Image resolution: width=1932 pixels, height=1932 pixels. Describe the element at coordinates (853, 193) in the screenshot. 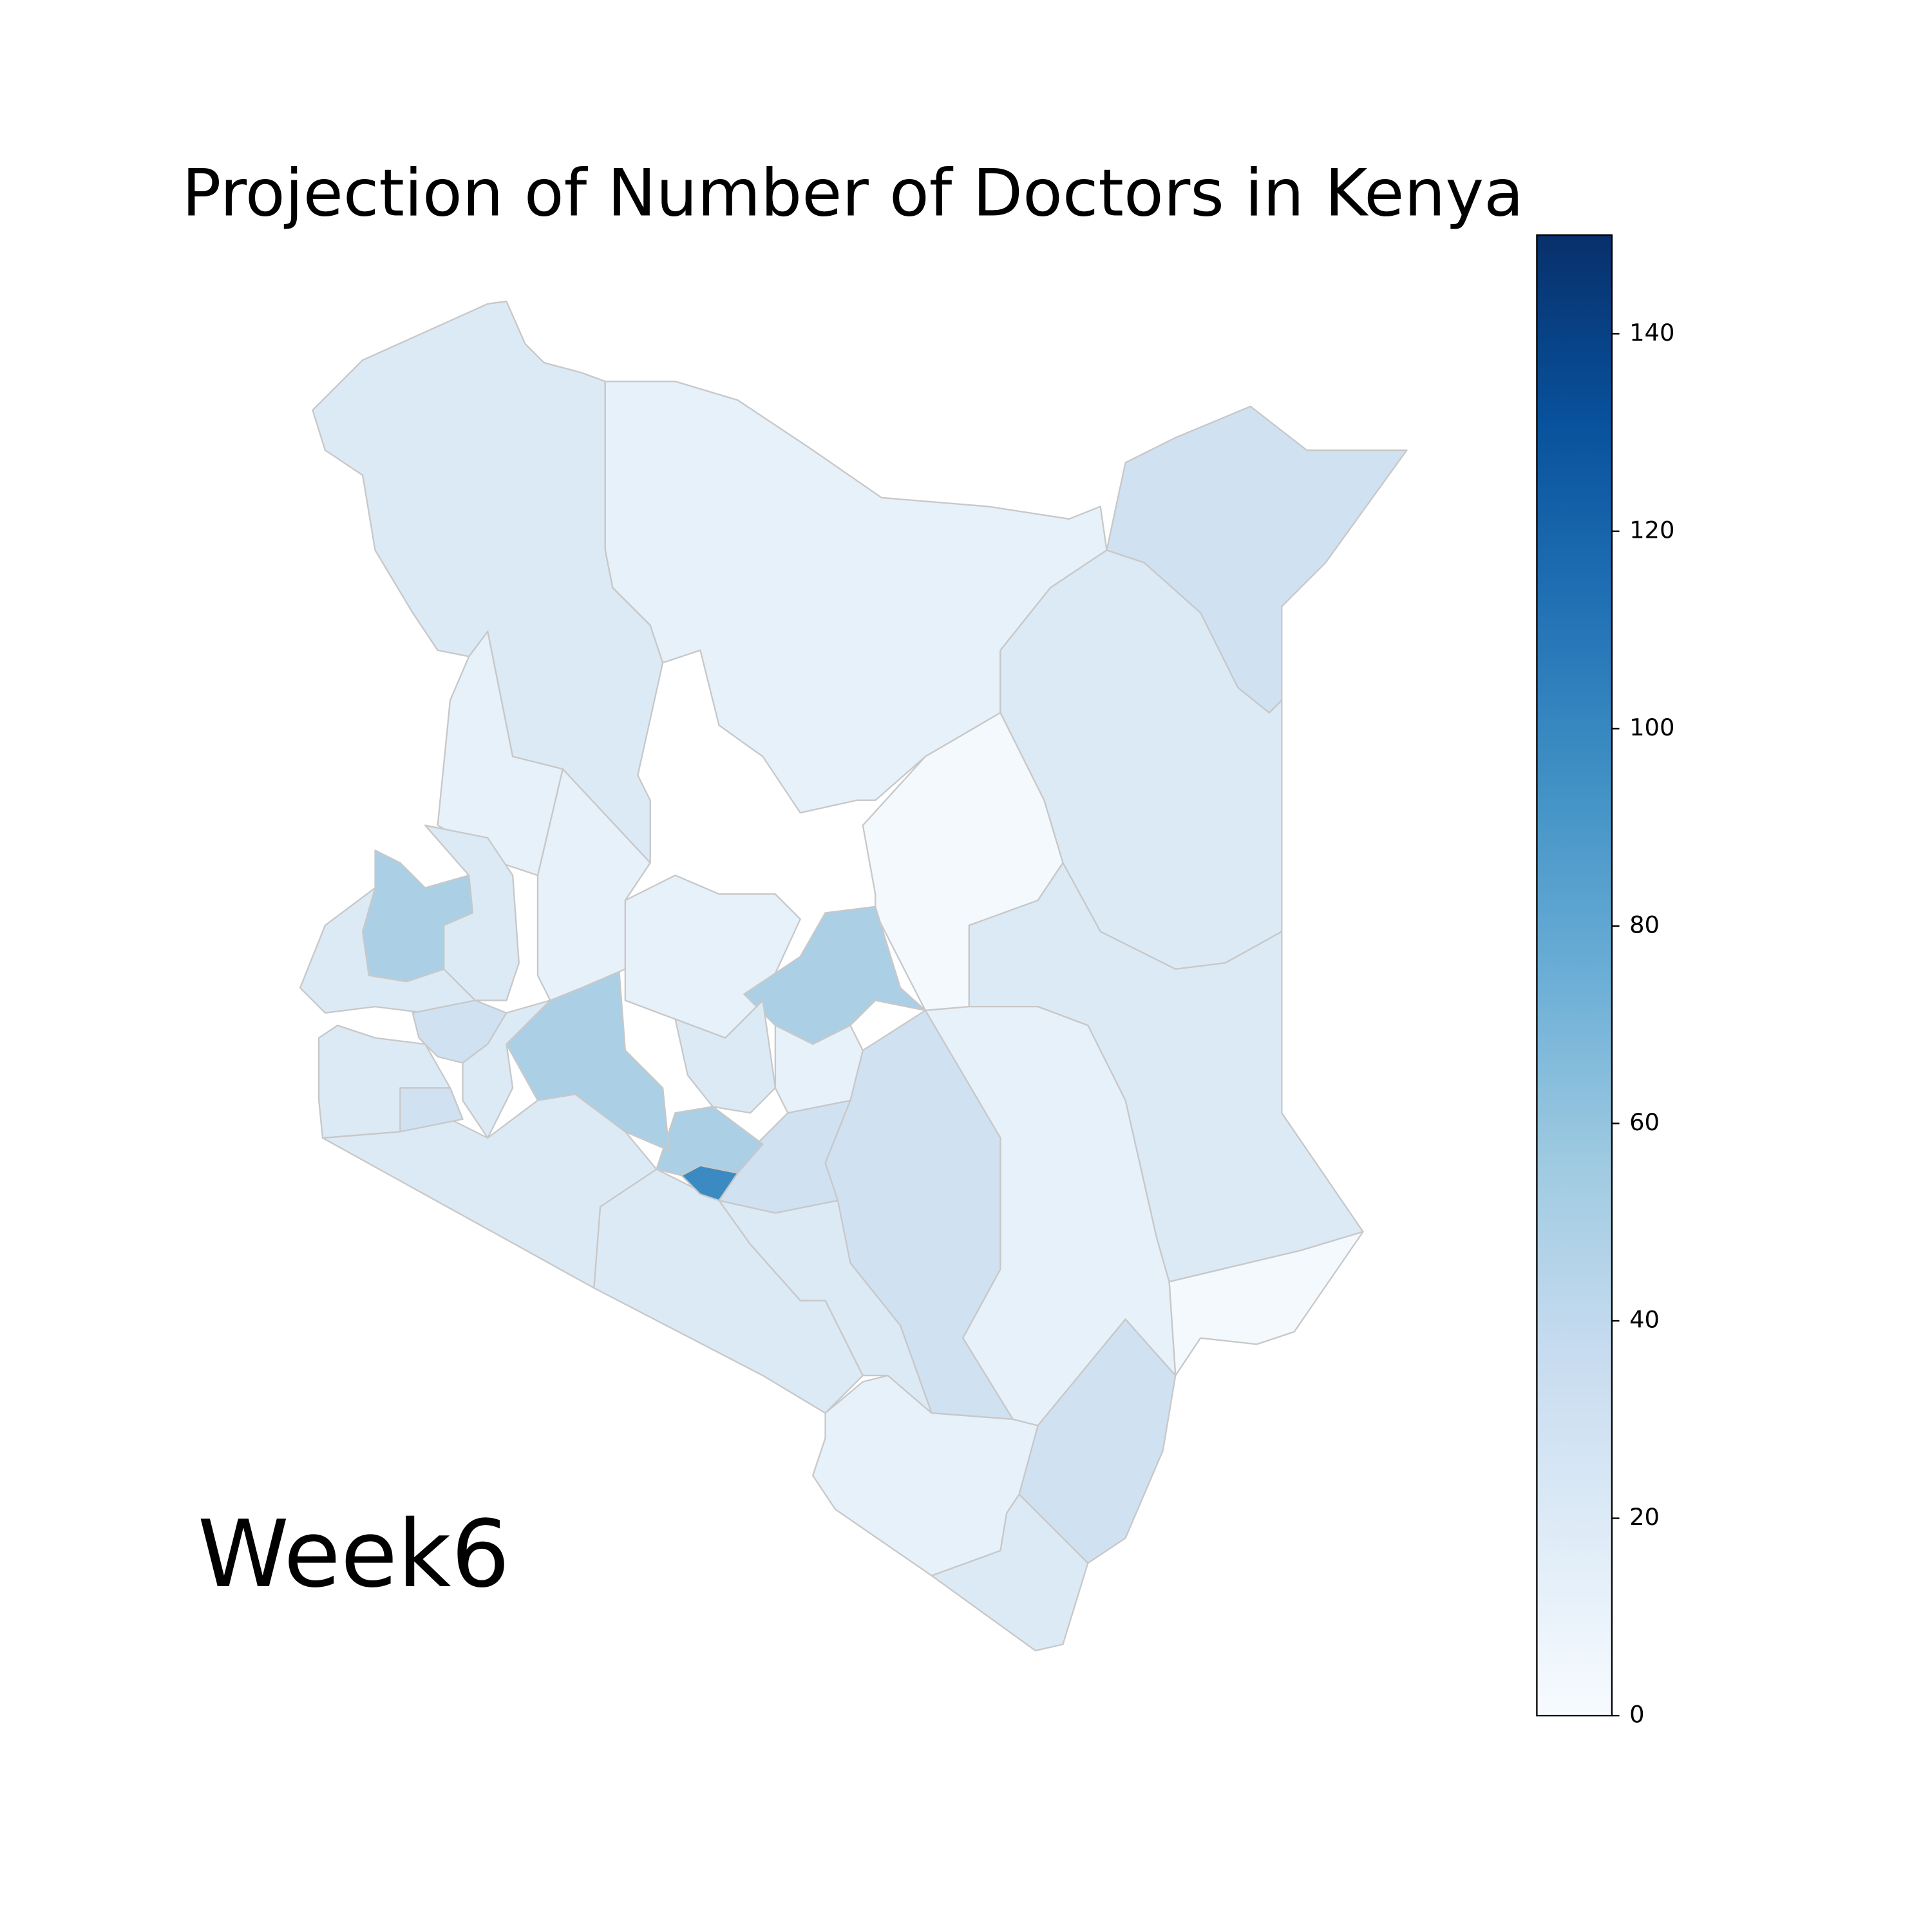

I see `chart-title: Projection of Number of Doctors in Kenya` at that location.